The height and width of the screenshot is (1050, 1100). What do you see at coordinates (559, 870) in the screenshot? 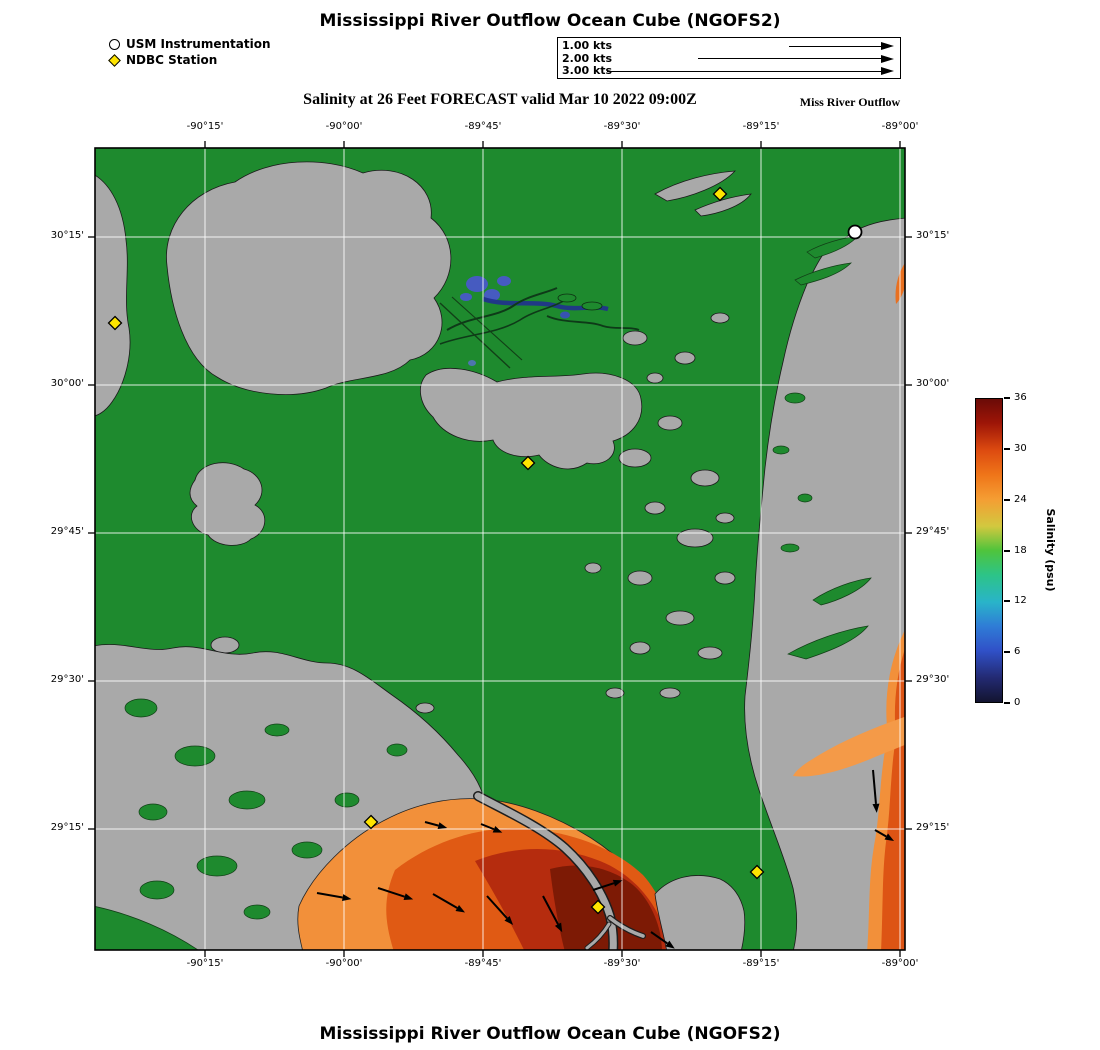
I see `river-channel` at bounding box center [559, 870].